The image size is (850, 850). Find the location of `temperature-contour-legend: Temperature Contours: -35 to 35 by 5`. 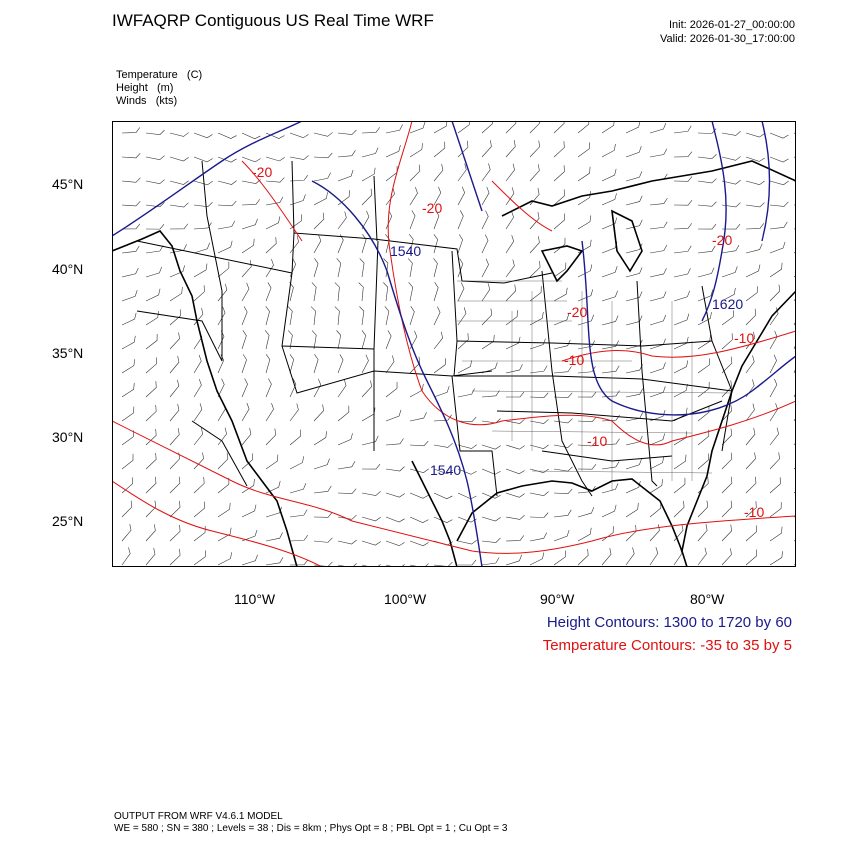

temperature-contour-legend: Temperature Contours: -35 to 35 by 5 is located at coordinates (667, 645).